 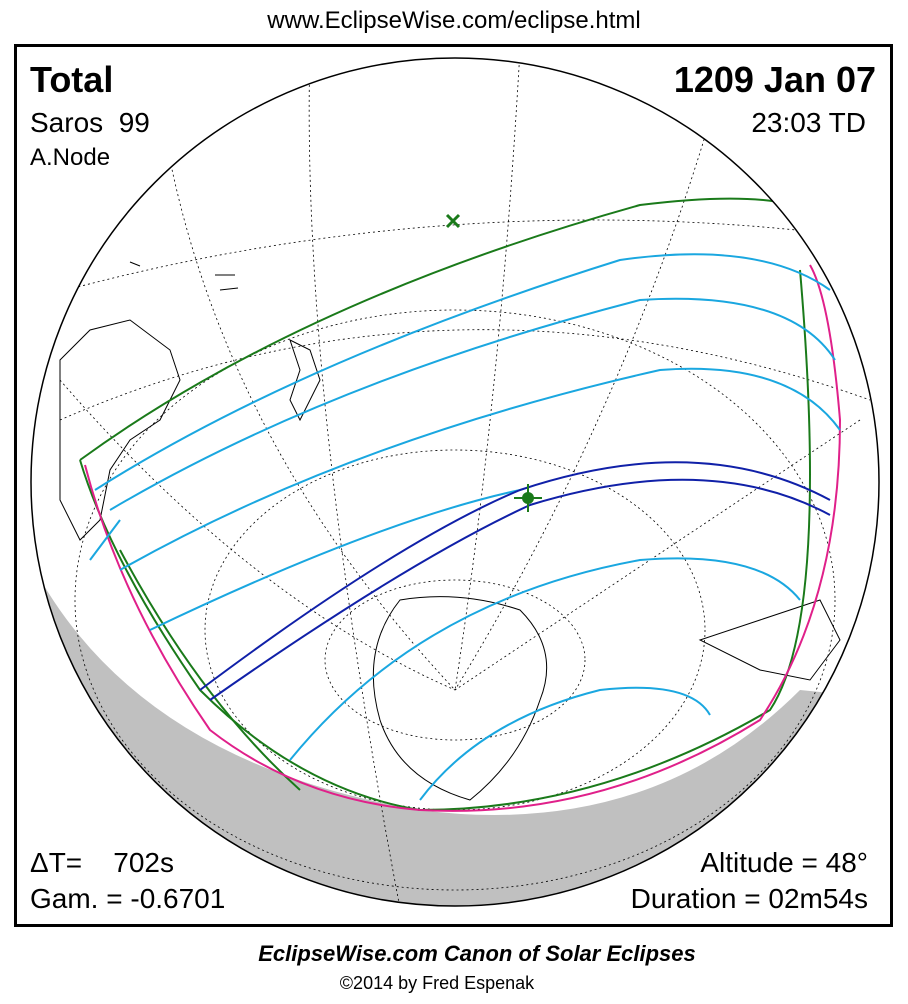 I want to click on sub-solar-marker, so click(x=453, y=221).